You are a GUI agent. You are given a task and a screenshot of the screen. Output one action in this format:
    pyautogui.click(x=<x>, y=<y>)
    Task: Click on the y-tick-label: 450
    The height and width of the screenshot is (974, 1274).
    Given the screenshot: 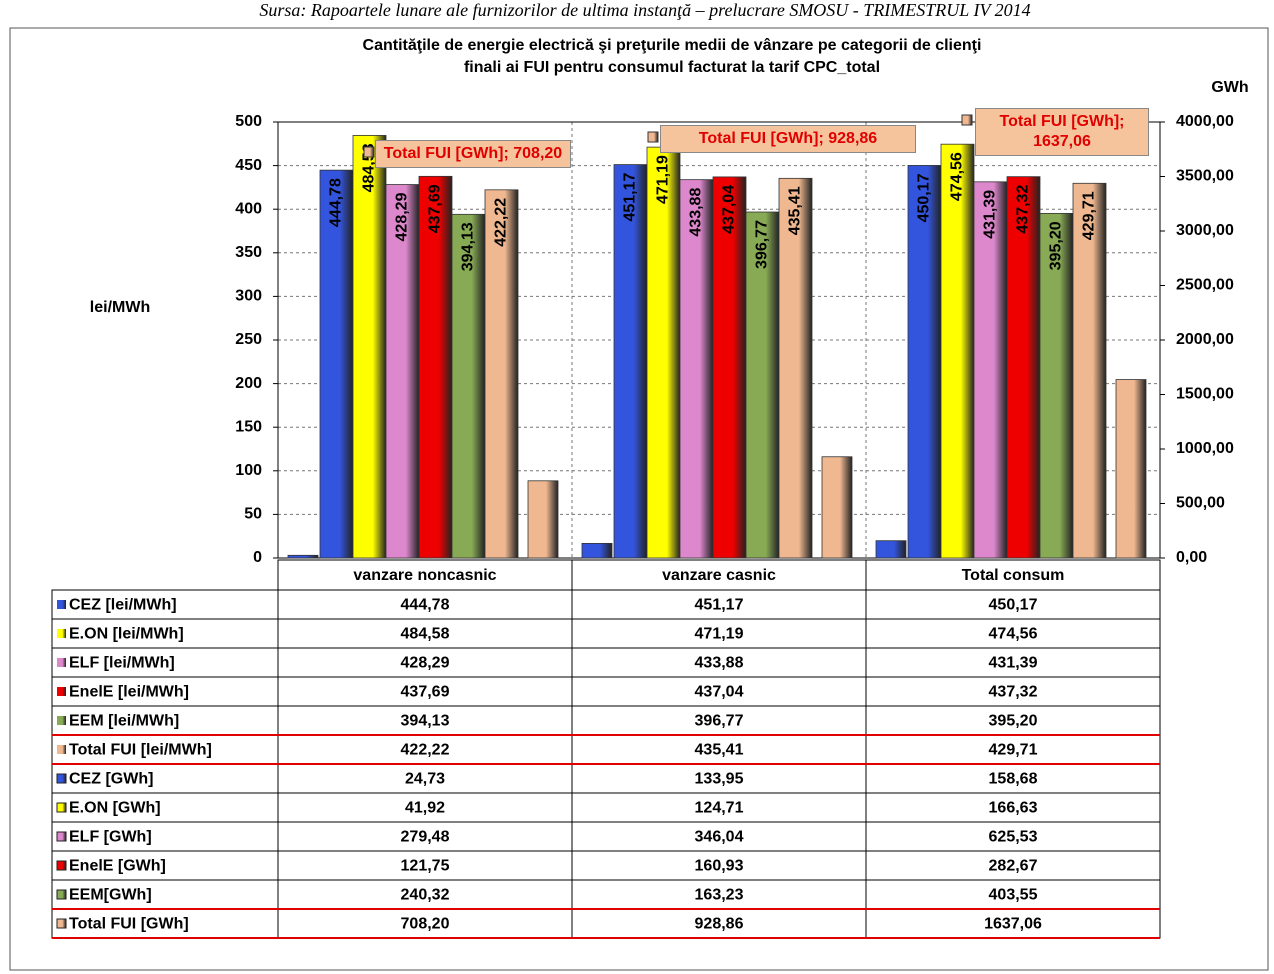 What is the action you would take?
    pyautogui.click(x=248, y=165)
    